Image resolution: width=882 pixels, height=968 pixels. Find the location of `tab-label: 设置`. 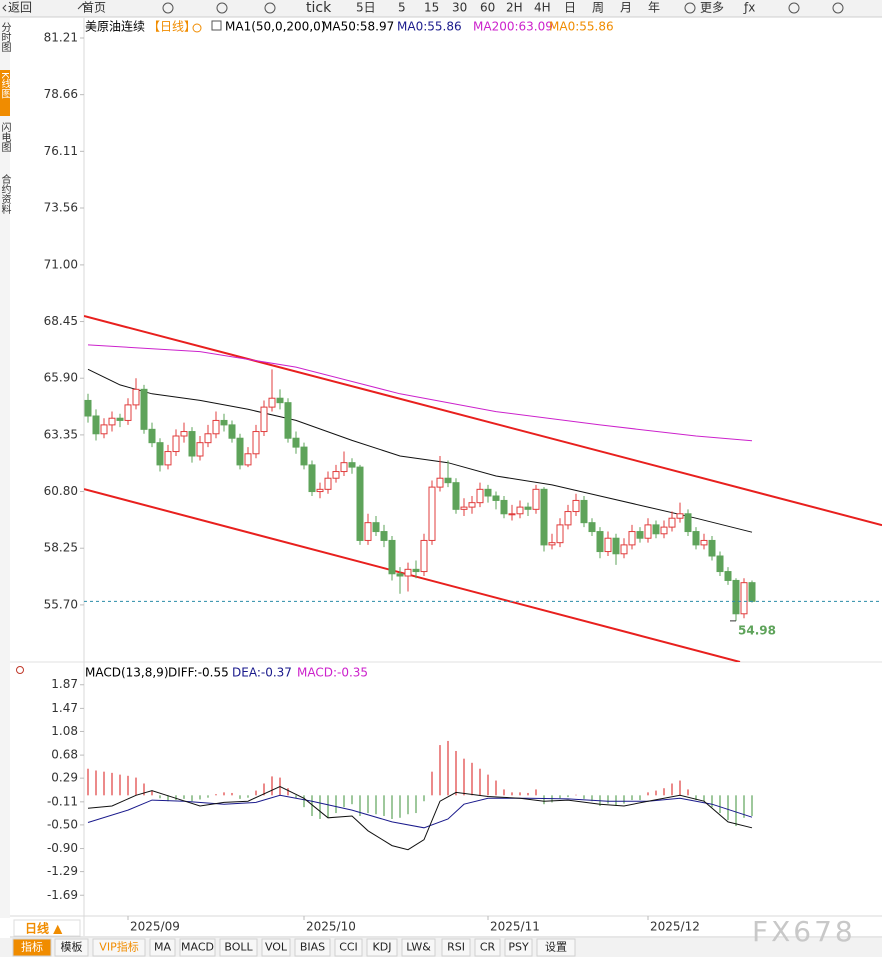

tab-label: 设置 is located at coordinates (556, 947).